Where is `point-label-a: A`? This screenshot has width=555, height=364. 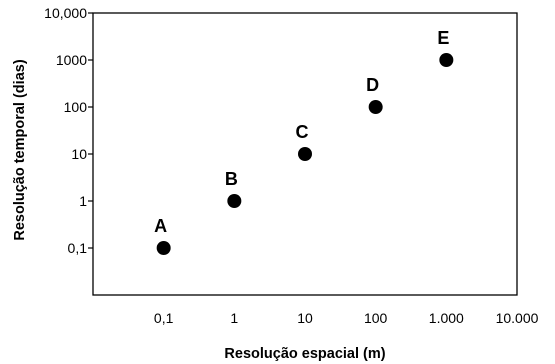
point-label-a: A is located at coordinates (160, 226).